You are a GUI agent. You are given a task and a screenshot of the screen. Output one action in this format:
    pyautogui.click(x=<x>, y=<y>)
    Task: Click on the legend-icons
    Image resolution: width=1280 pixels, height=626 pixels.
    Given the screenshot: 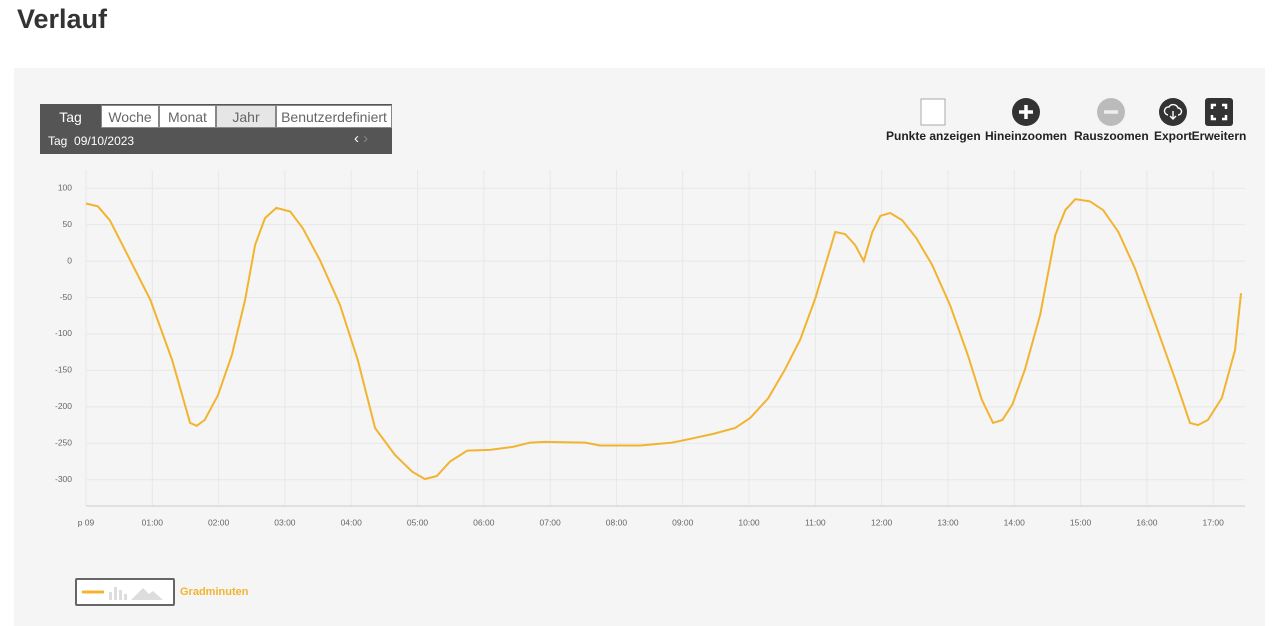 What is the action you would take?
    pyautogui.click(x=122, y=593)
    